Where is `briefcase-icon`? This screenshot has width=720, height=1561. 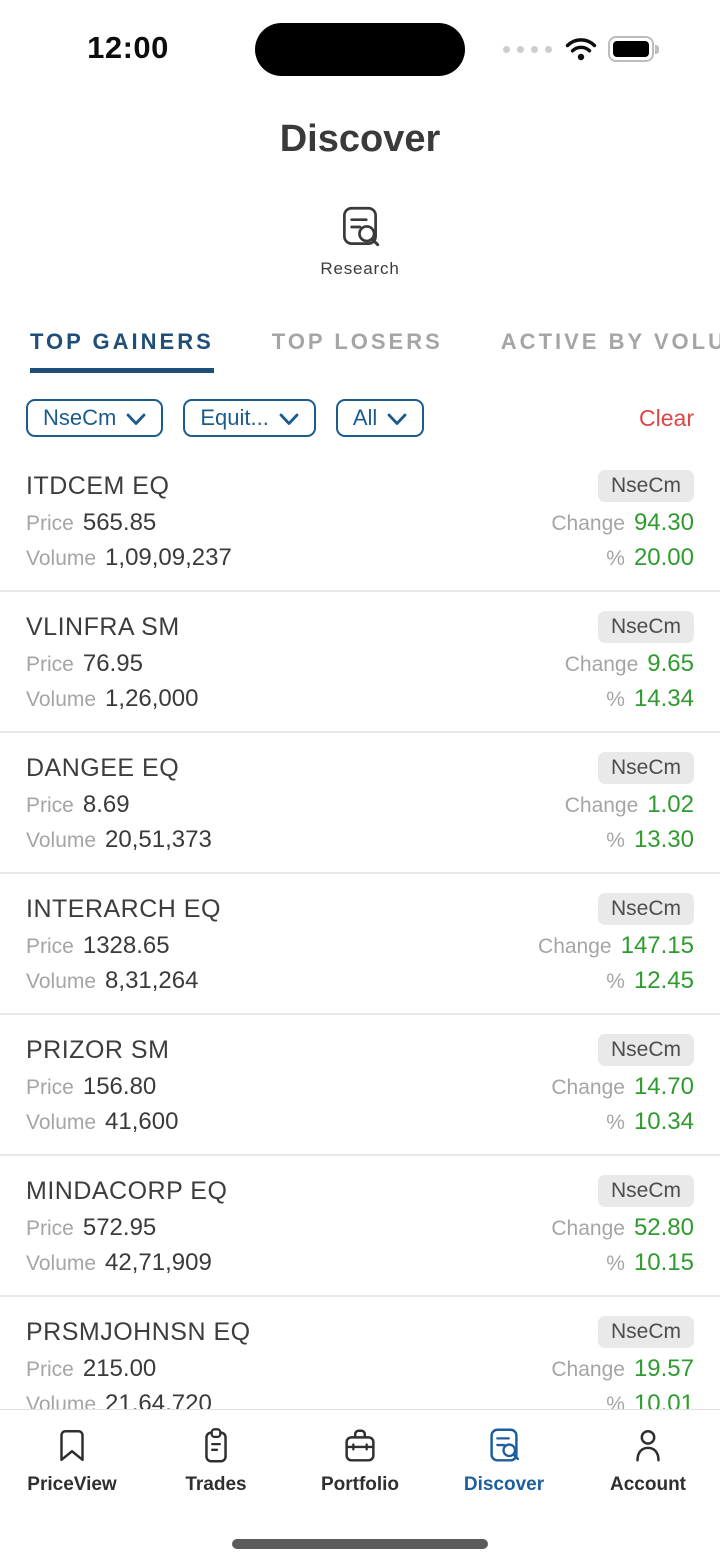
briefcase-icon is located at coordinates (360, 1445).